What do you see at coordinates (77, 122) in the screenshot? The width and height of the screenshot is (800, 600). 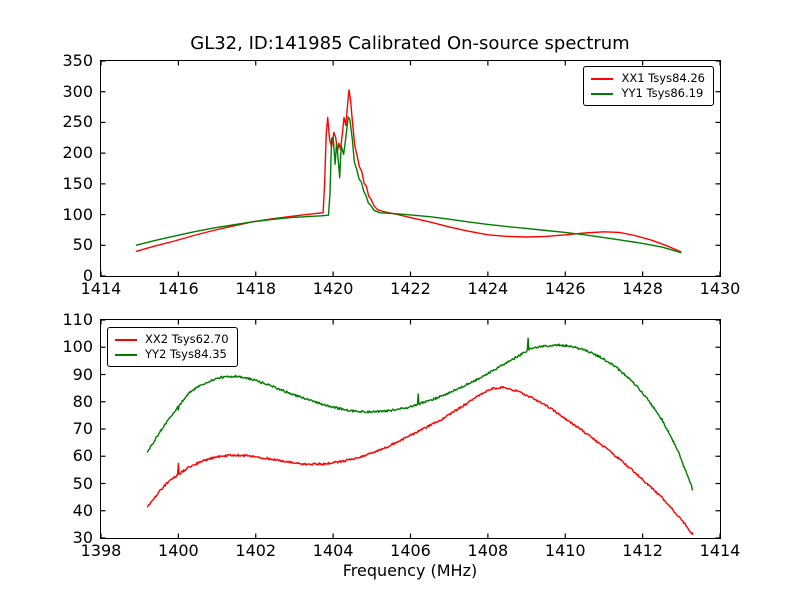 I see `y-tick-label: 250` at bounding box center [77, 122].